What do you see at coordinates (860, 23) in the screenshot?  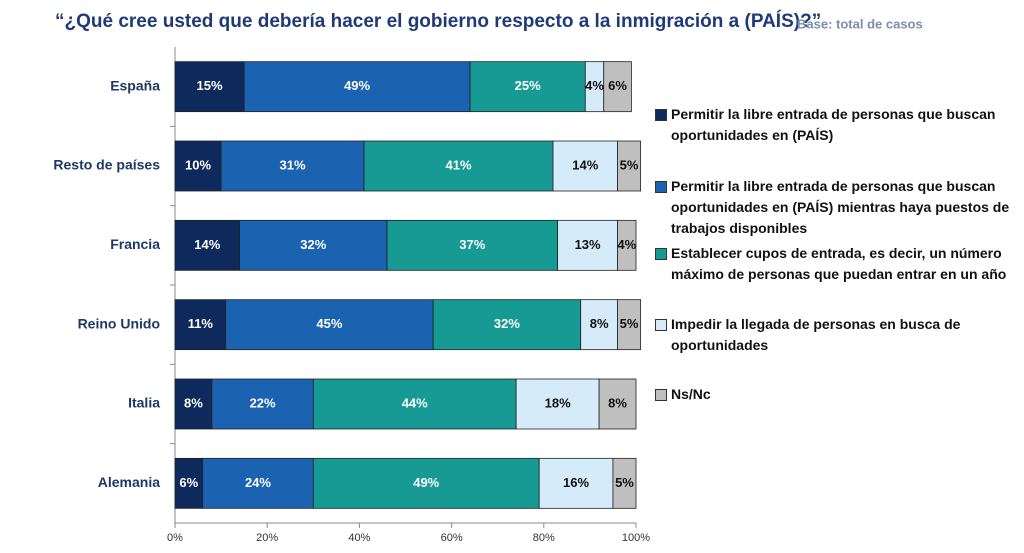 I see `chart-subtitle: Base: total de casos` at bounding box center [860, 23].